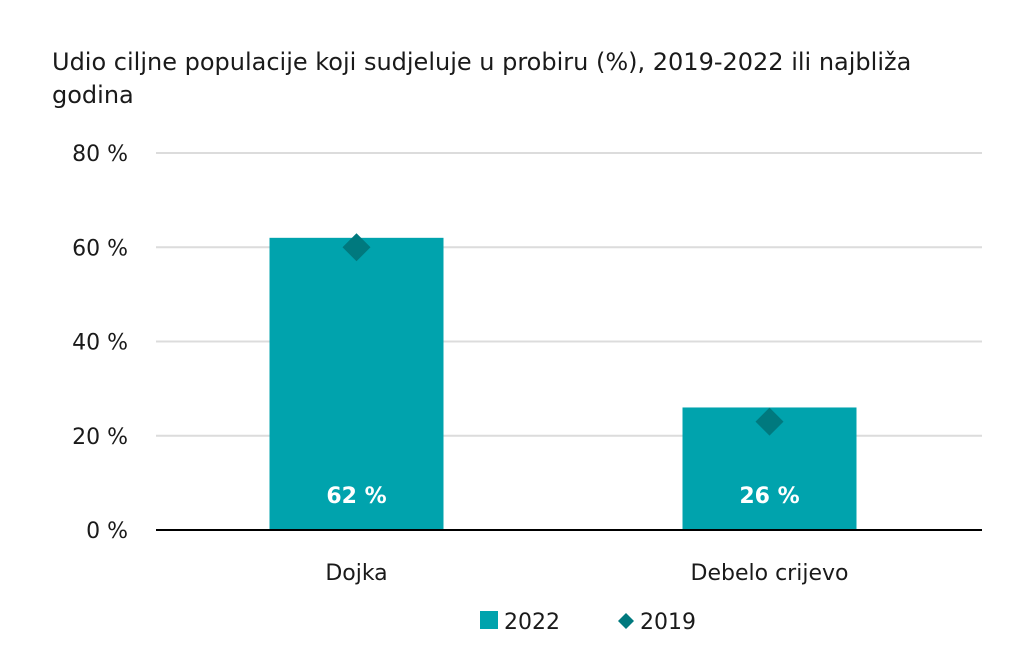 The image size is (1024, 658). Describe the element at coordinates (769, 496) in the screenshot. I see `bar-data-label: 26 %` at that location.